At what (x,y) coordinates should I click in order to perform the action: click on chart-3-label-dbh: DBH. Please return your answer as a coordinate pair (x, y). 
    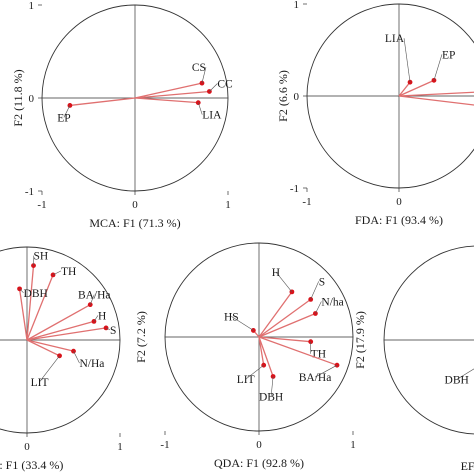
    Looking at the image, I should click on (36, 294).